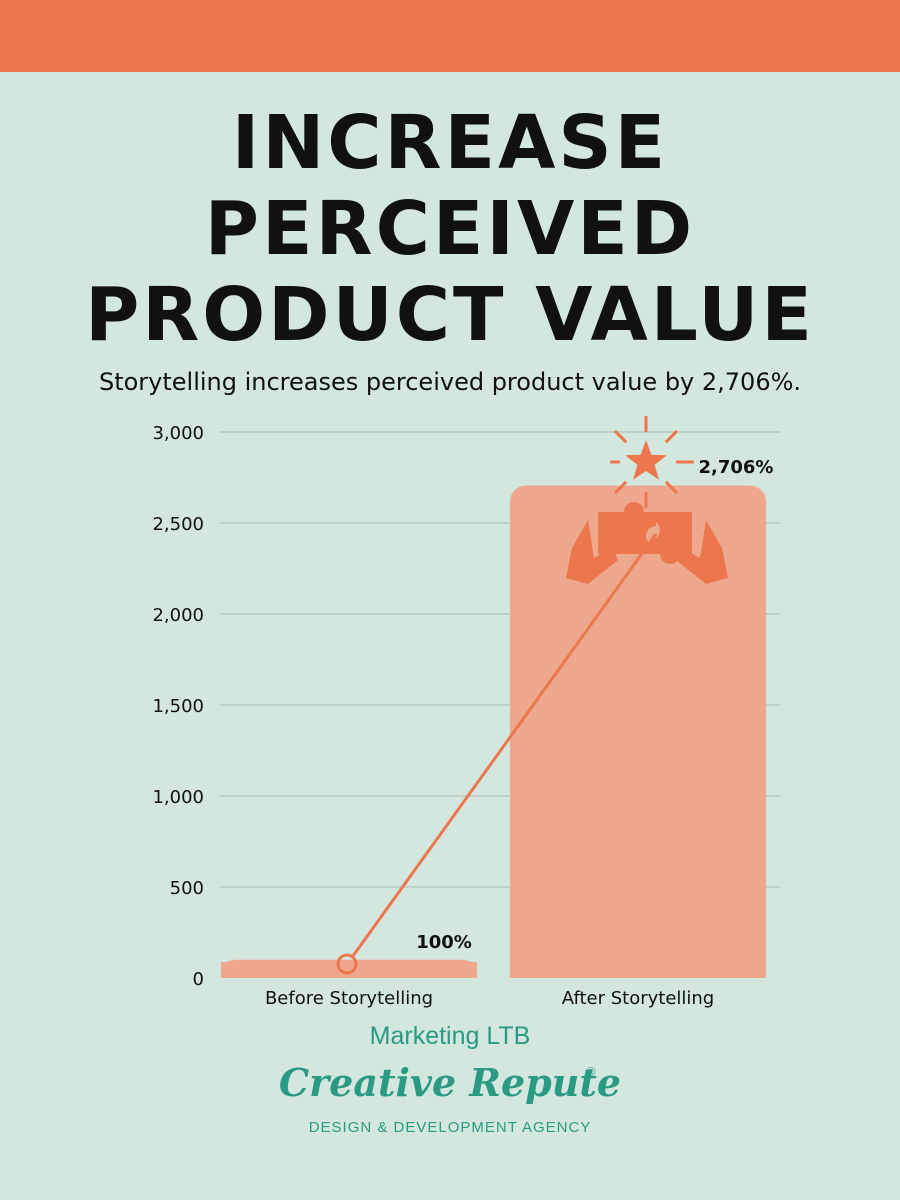  I want to click on connector-line, so click(504, 745).